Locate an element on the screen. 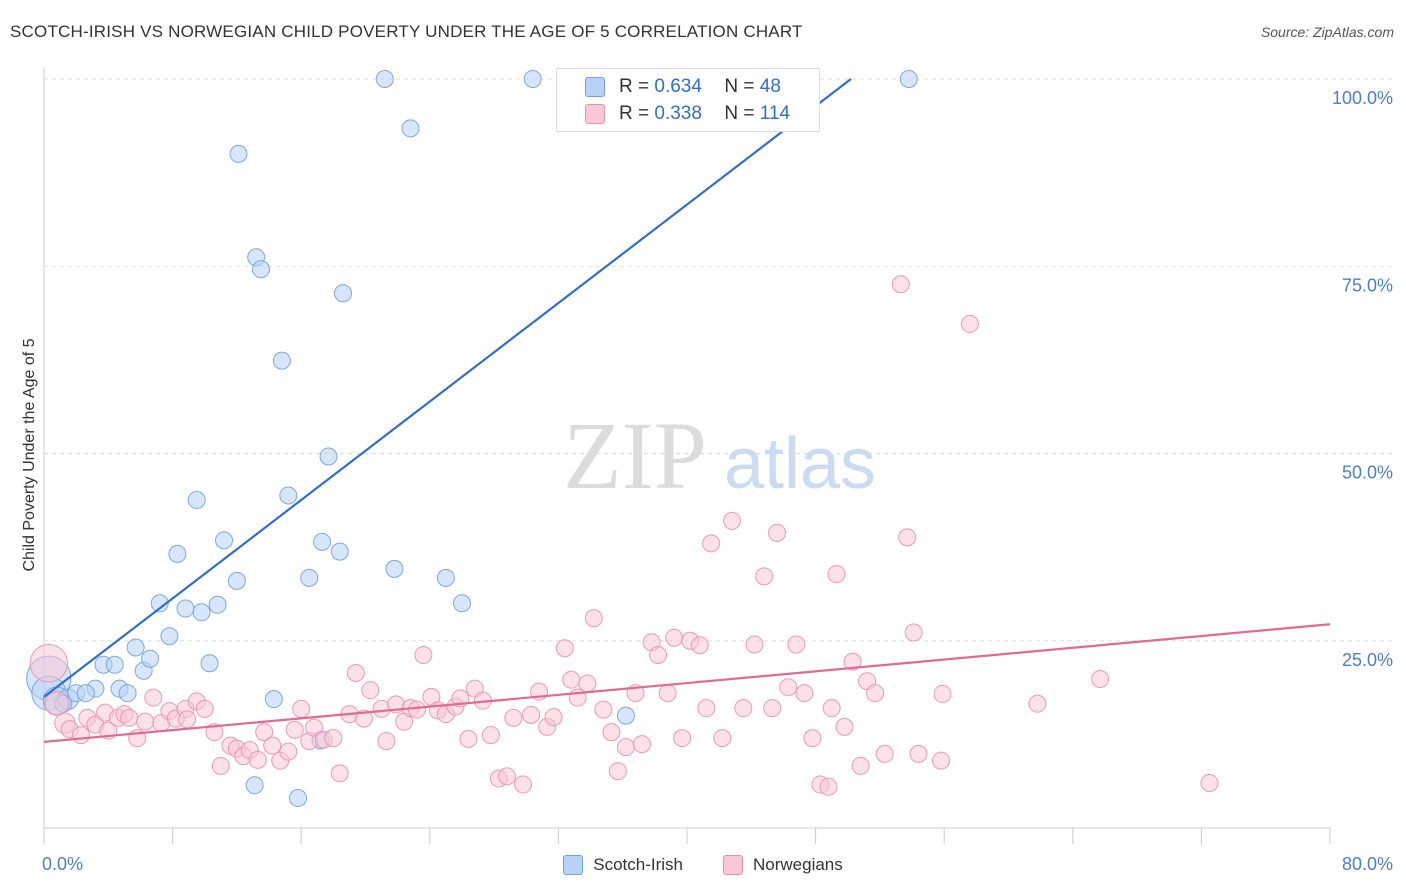 This screenshot has height=892, width=1406. watermark: ZIP atlas is located at coordinates (719, 455).